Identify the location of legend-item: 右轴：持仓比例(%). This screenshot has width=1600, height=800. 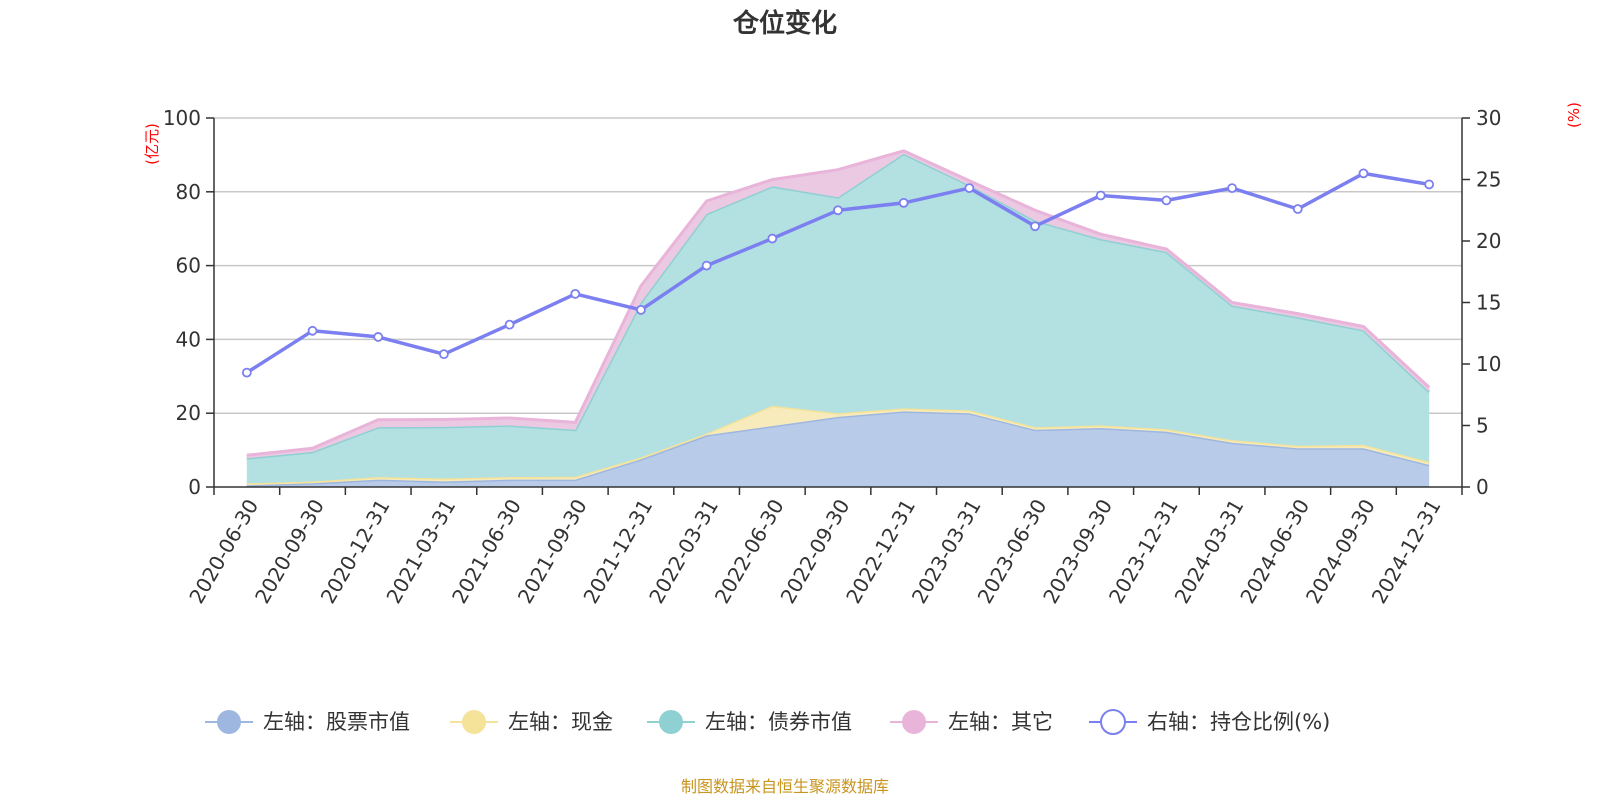
(1209, 722).